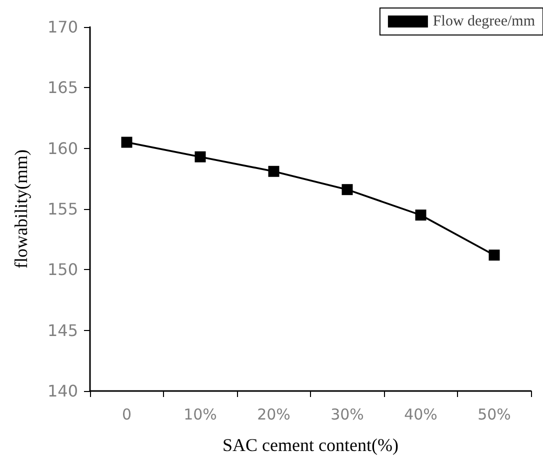 The image size is (543, 464). Describe the element at coordinates (484, 22) in the screenshot. I see `legend-label: Flow degree/mm` at that location.